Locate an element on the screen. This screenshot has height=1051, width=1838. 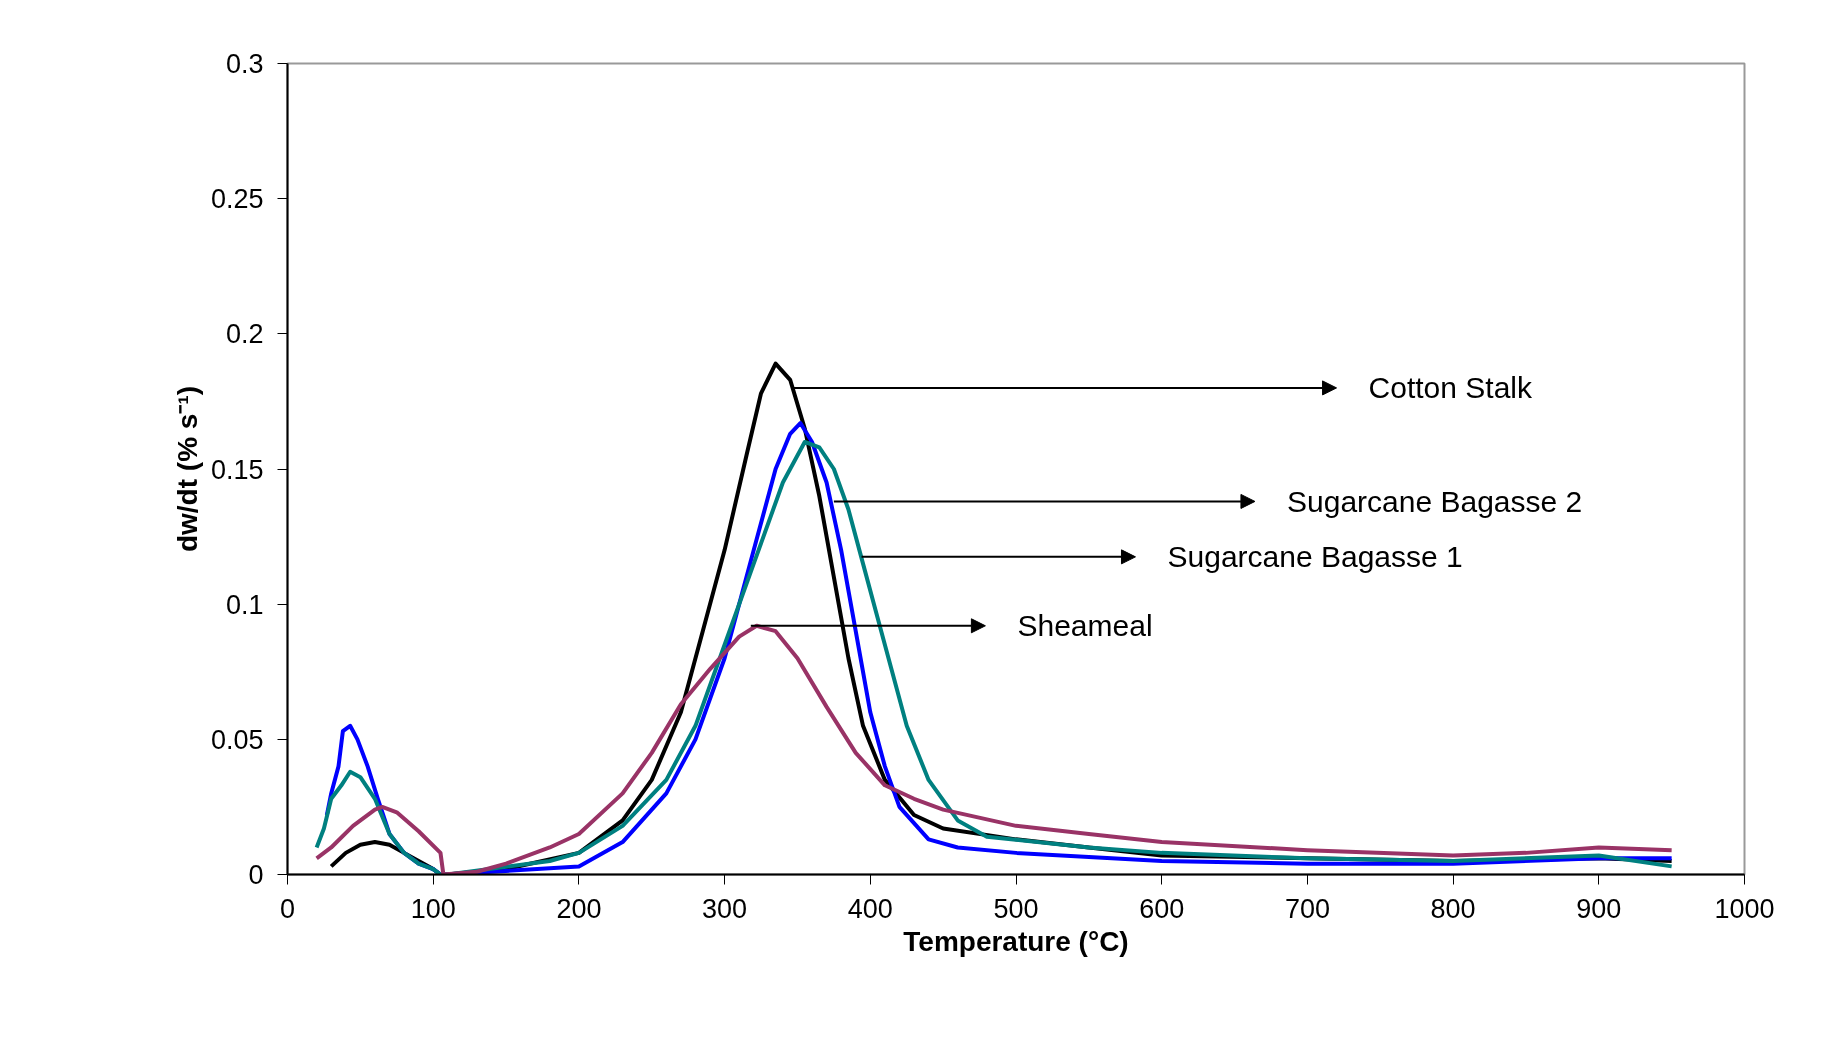
y-tick-label: 0.15 is located at coordinates (237, 469).